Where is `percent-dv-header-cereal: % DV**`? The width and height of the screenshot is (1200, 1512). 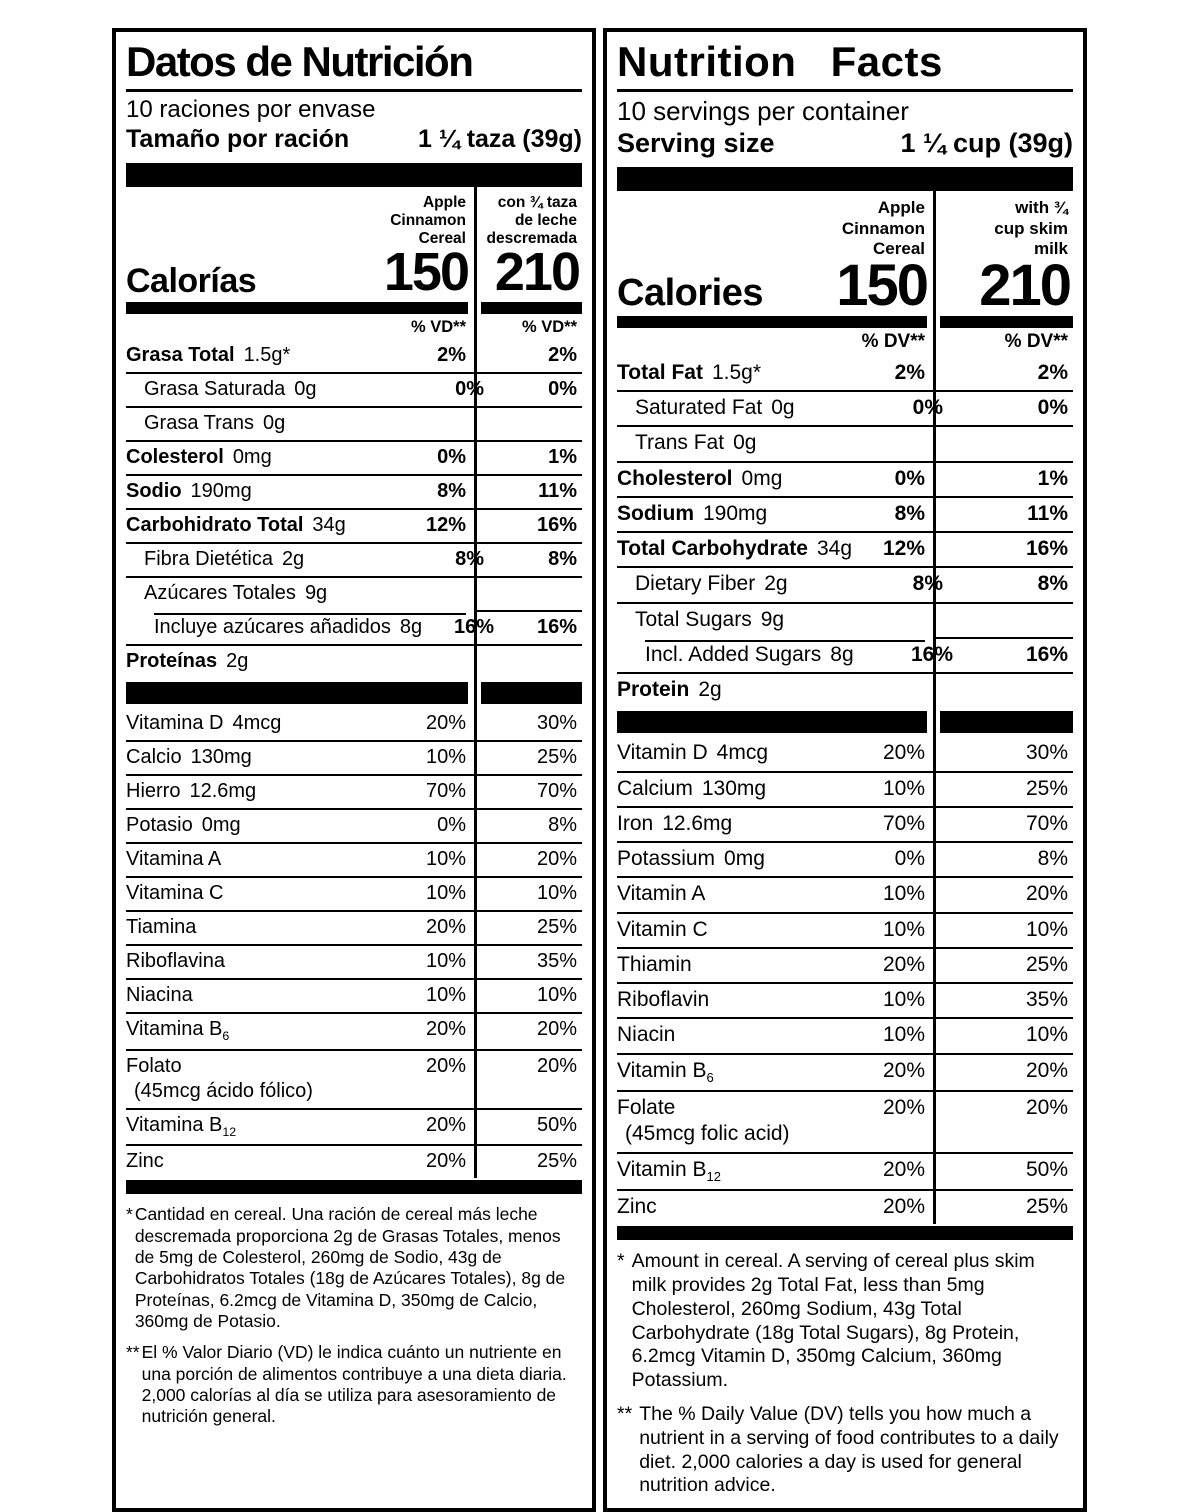
percent-dv-header-cereal: % DV** is located at coordinates (893, 341).